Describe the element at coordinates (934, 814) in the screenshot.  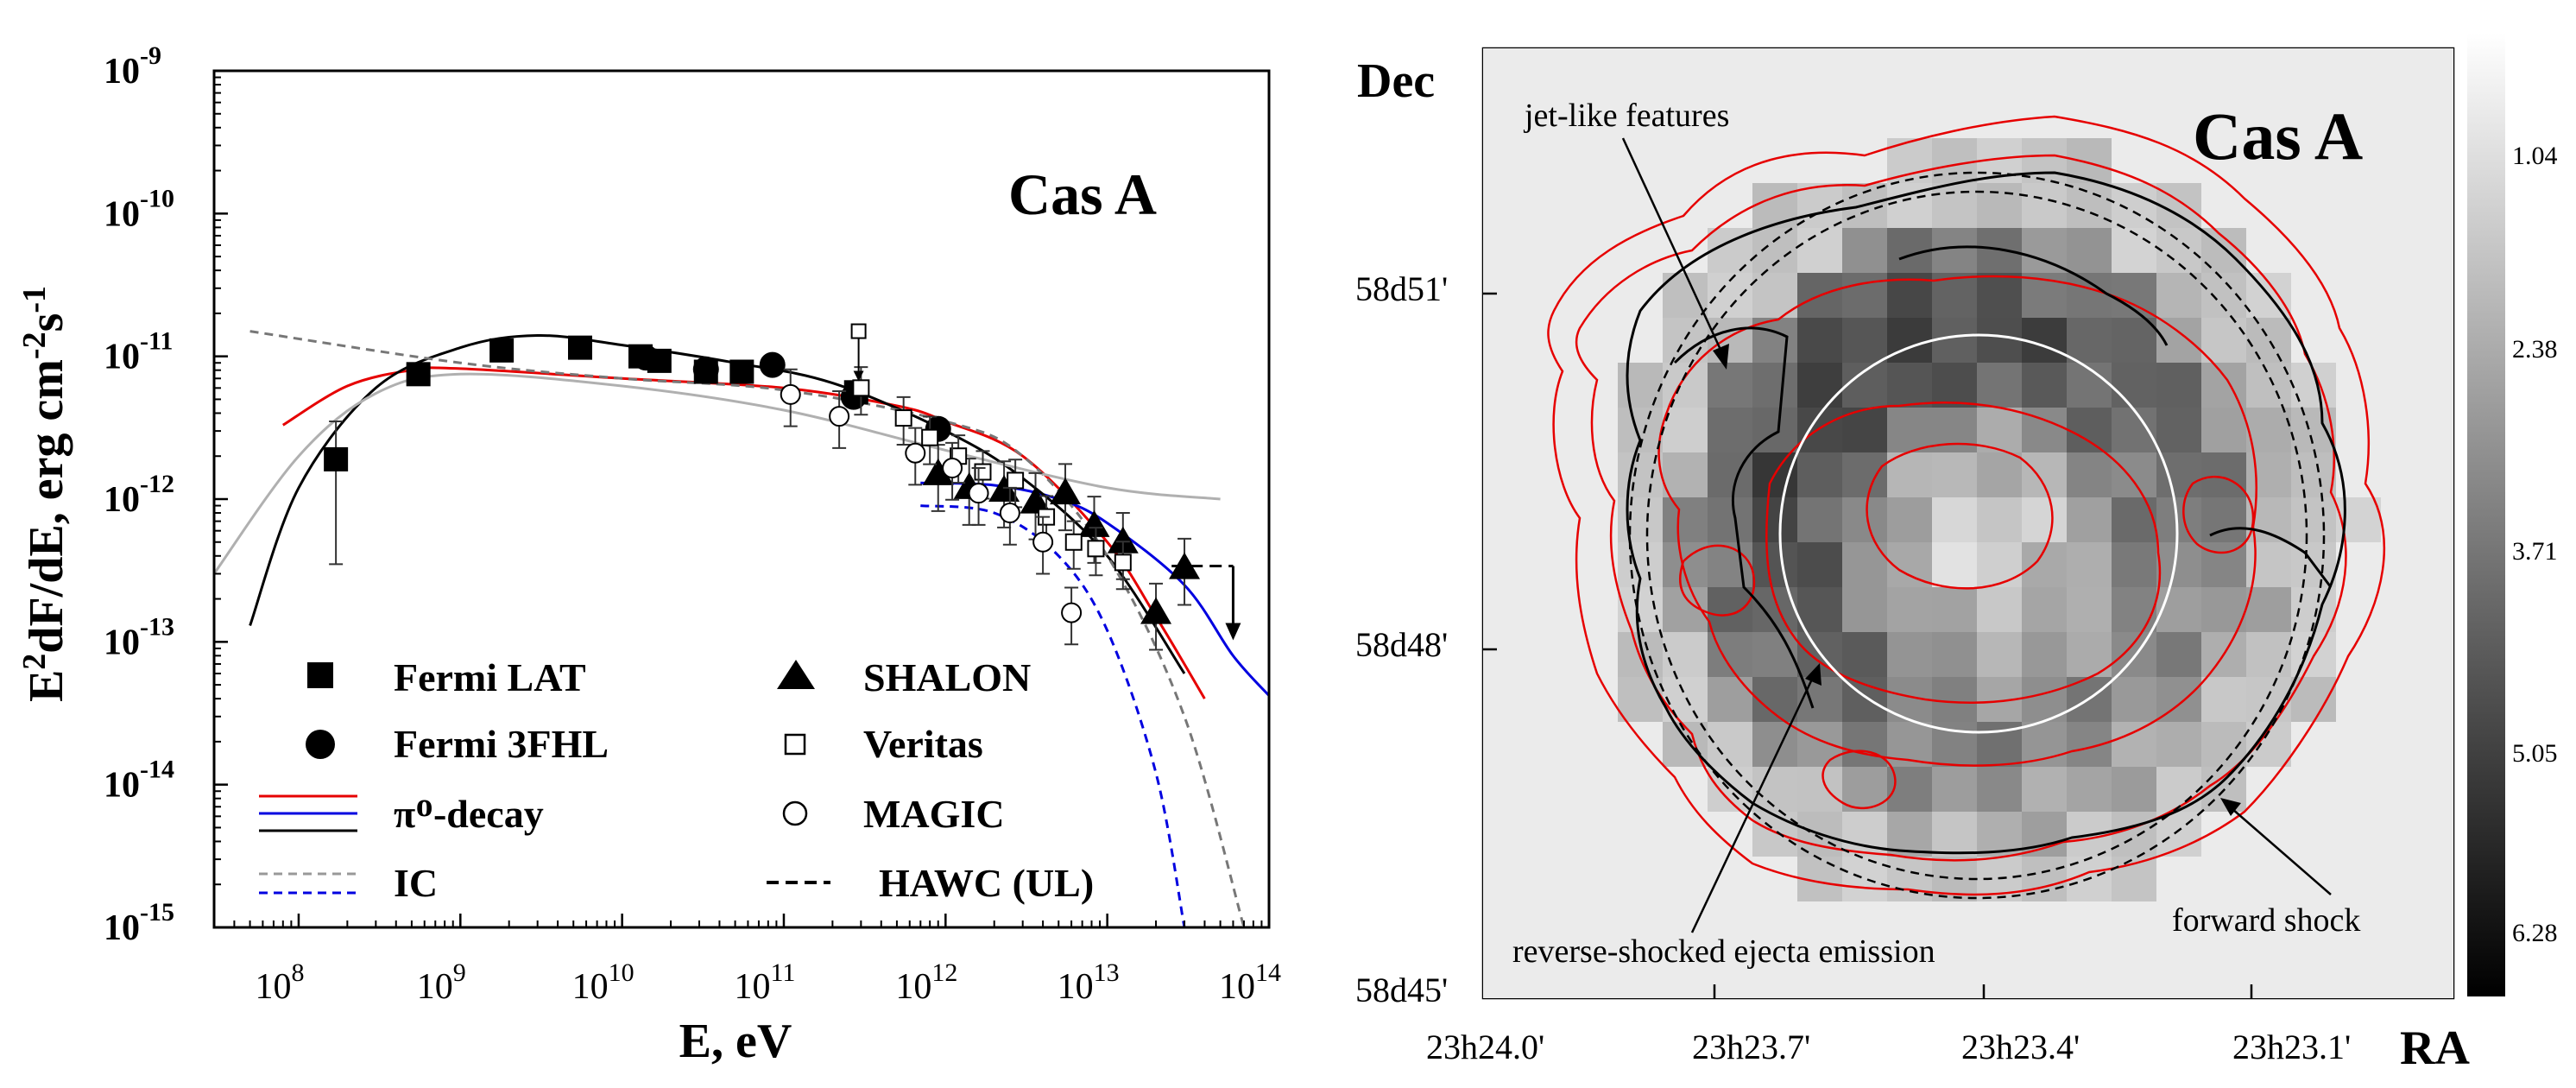
I see `legend-magic: MAGIC` at that location.